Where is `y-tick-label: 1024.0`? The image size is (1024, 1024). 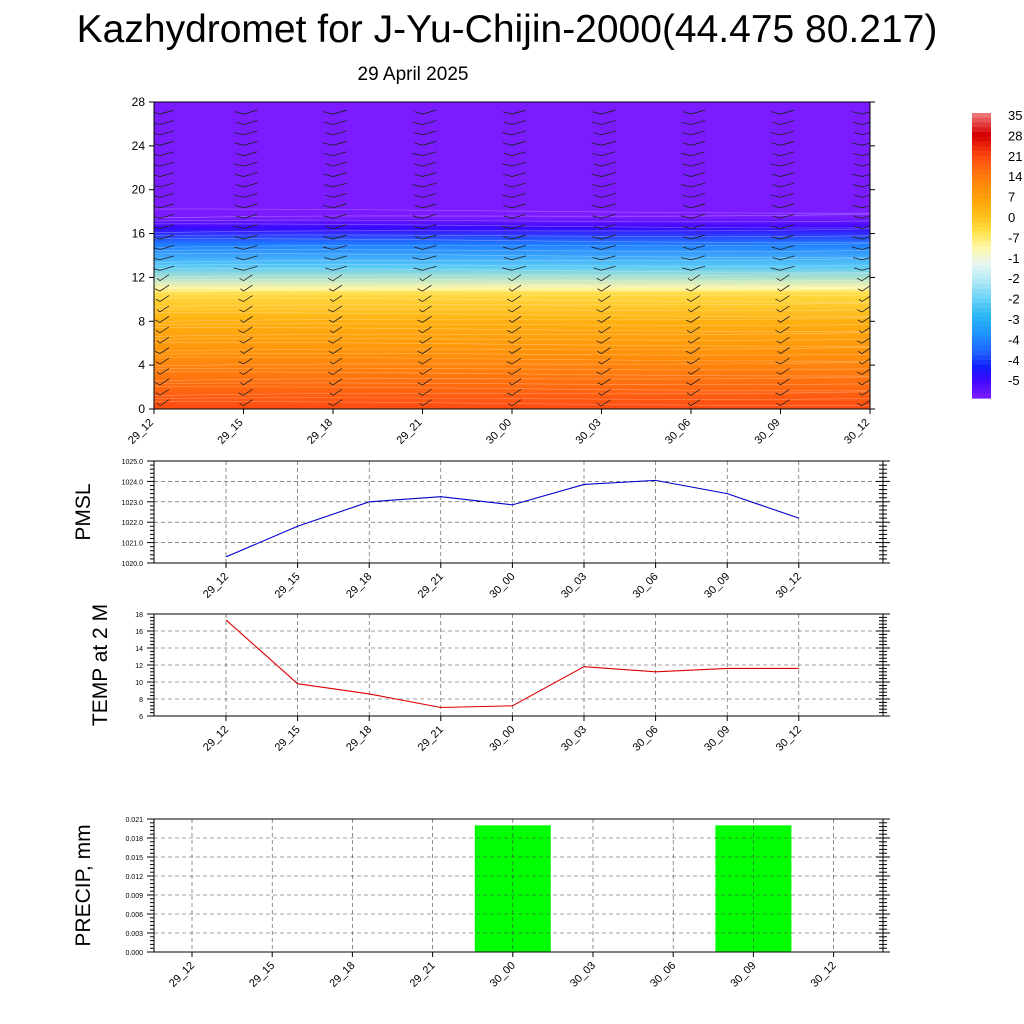
y-tick-label: 1024.0 is located at coordinates (133, 482).